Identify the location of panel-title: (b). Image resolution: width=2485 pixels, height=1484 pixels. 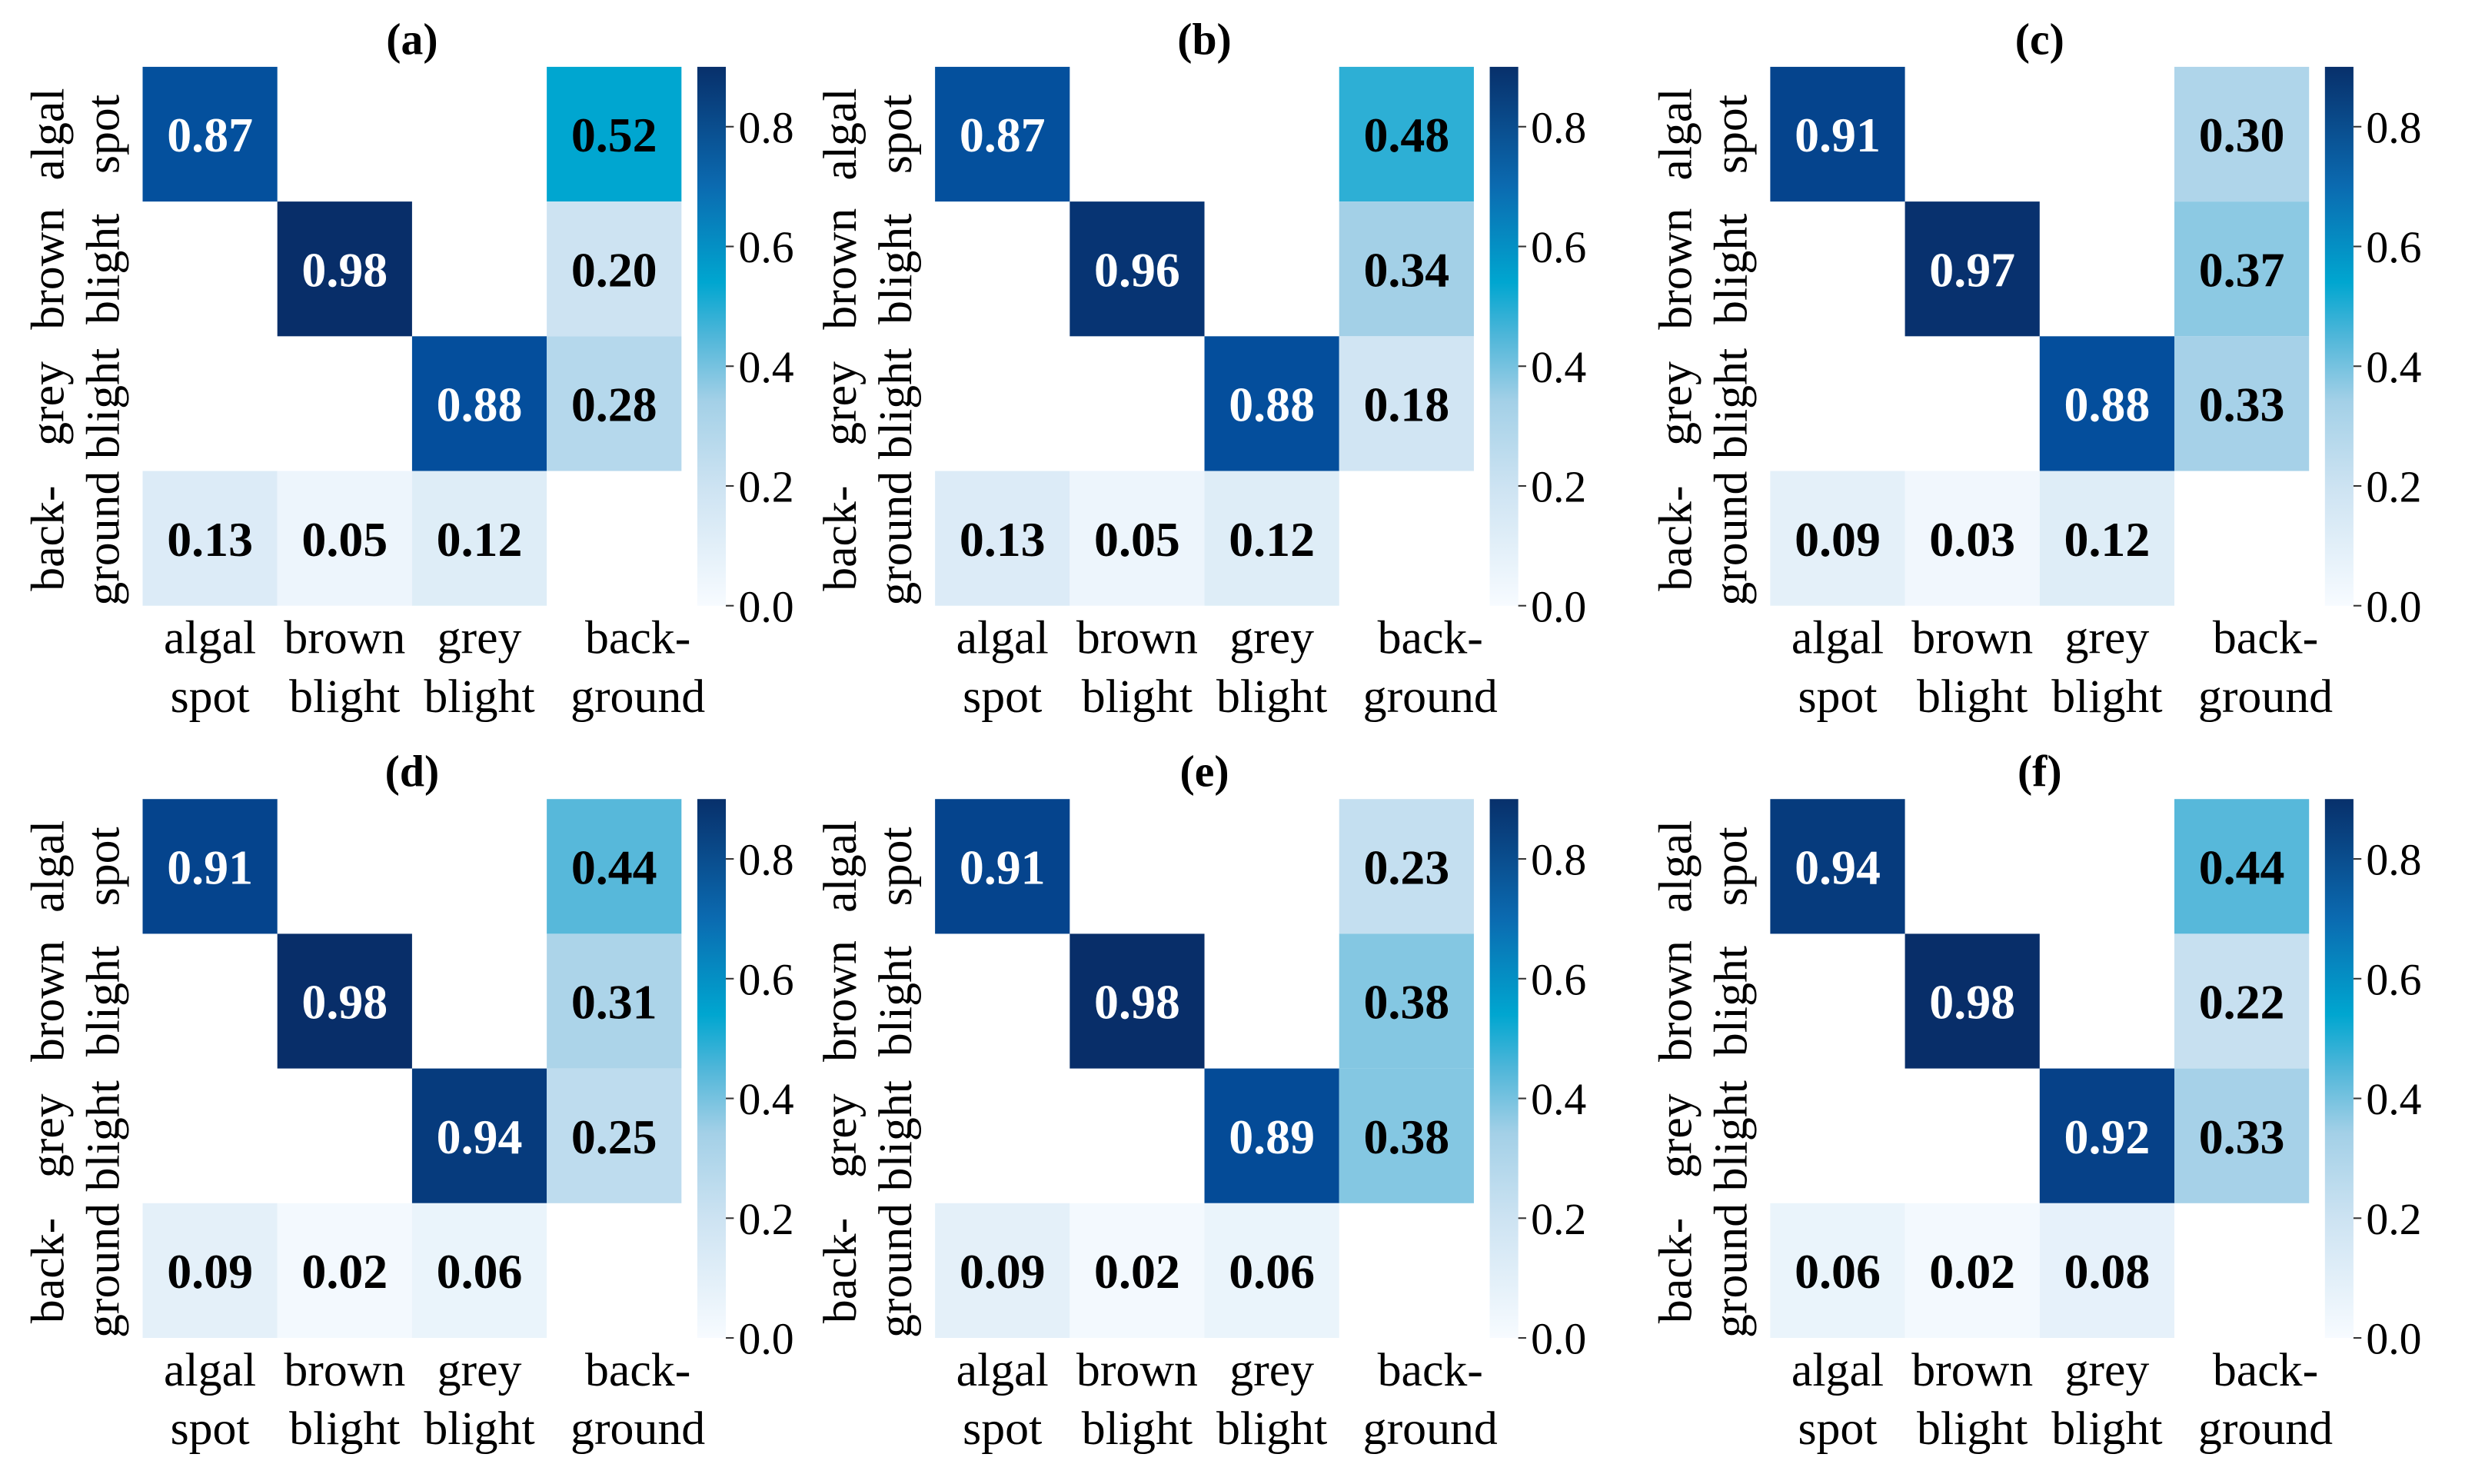
(1204, 40).